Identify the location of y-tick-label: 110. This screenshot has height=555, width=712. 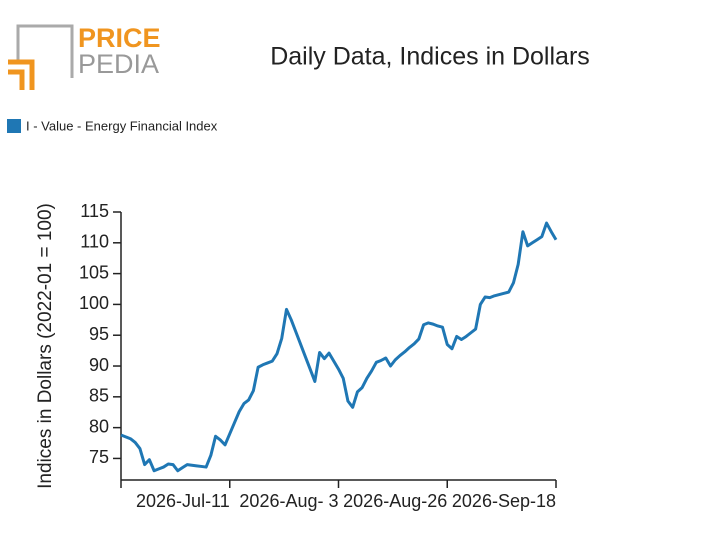
(94, 242).